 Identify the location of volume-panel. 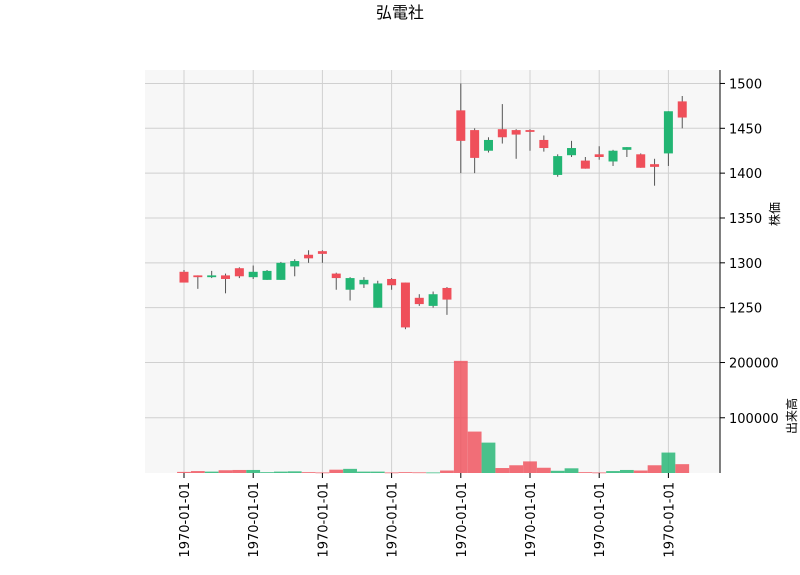
(432, 415).